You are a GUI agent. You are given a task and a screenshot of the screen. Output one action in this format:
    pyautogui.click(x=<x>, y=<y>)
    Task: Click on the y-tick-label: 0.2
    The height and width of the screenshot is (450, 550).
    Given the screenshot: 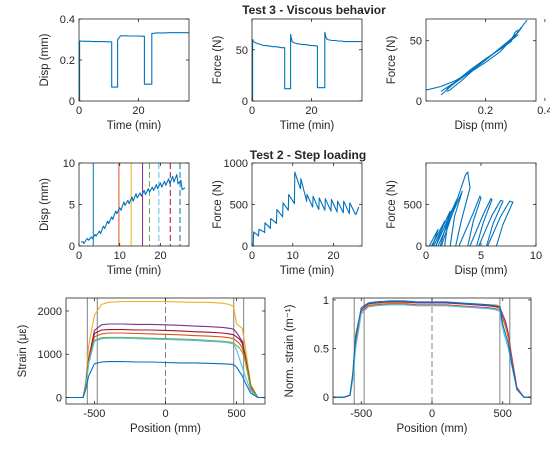 What is the action you would take?
    pyautogui.click(x=67, y=61)
    